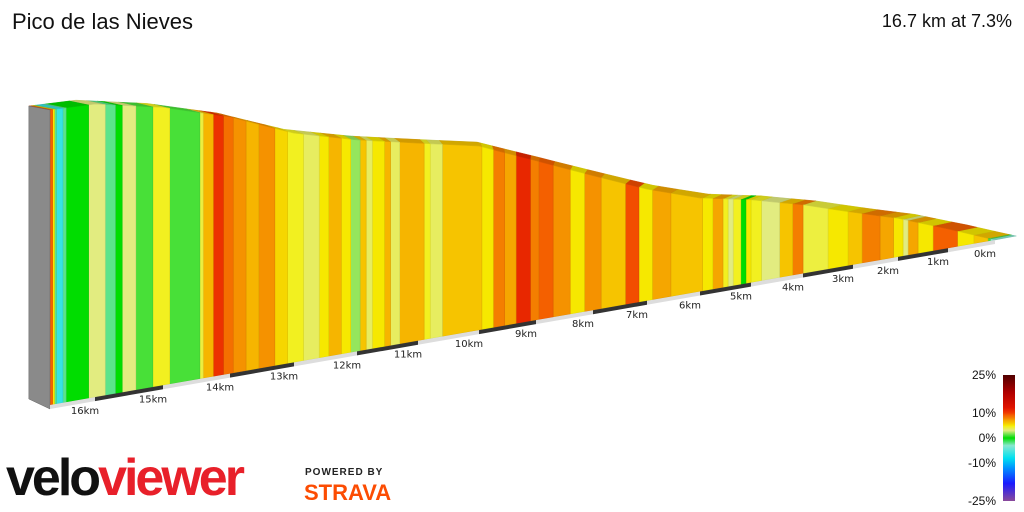 The height and width of the screenshot is (512, 1024). I want to click on strava-logo: STRAVA, so click(348, 492).